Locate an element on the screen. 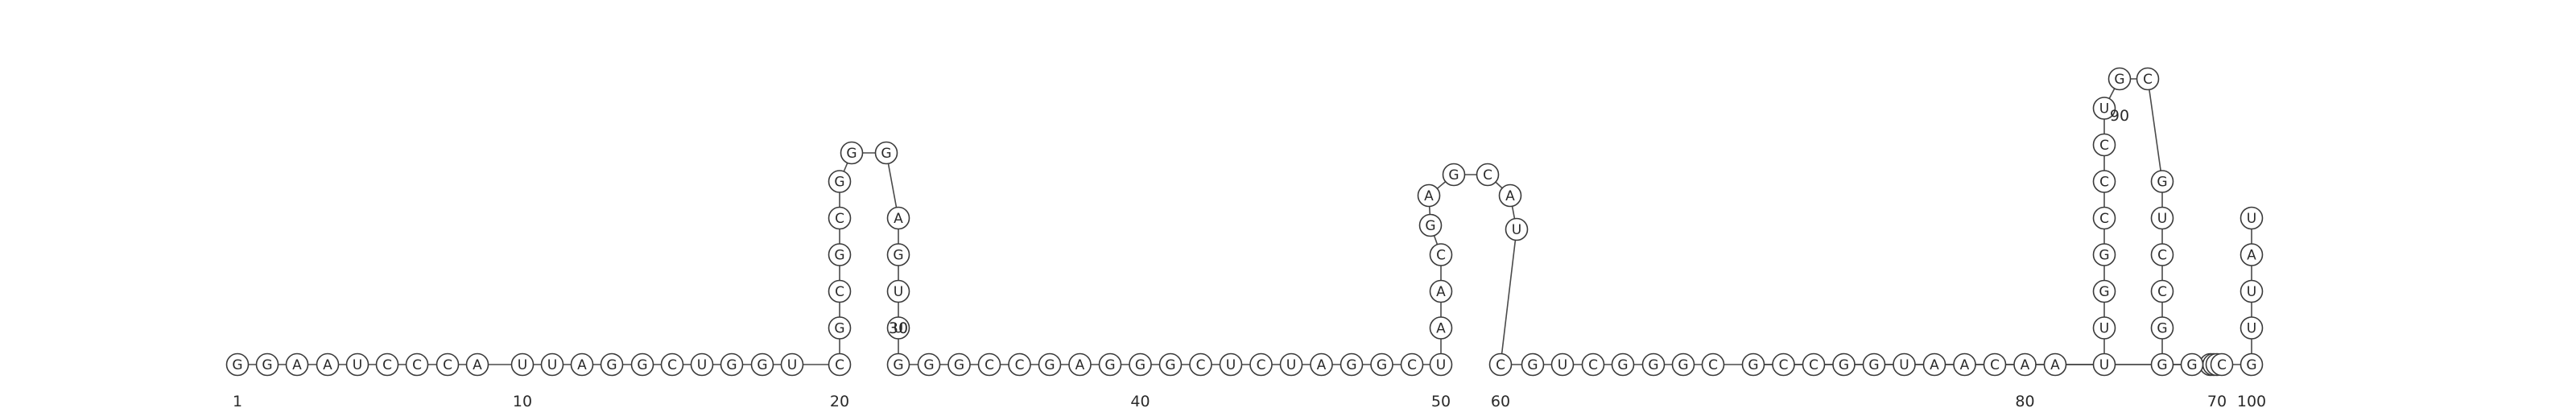 The width and height of the screenshot is (2576, 408). position-number: 1 is located at coordinates (237, 400).